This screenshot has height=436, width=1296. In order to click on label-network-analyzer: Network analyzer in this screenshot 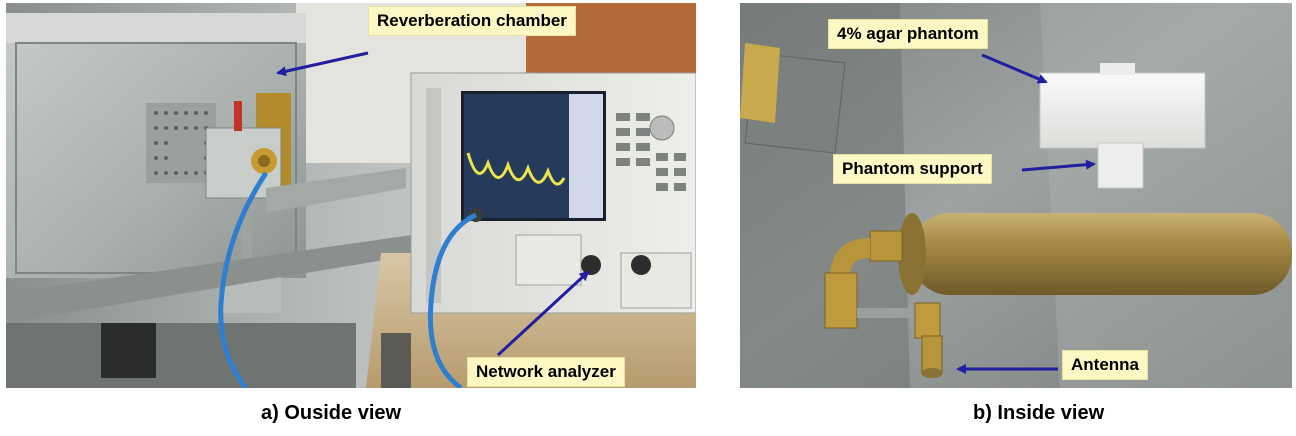, I will do `click(546, 372)`.